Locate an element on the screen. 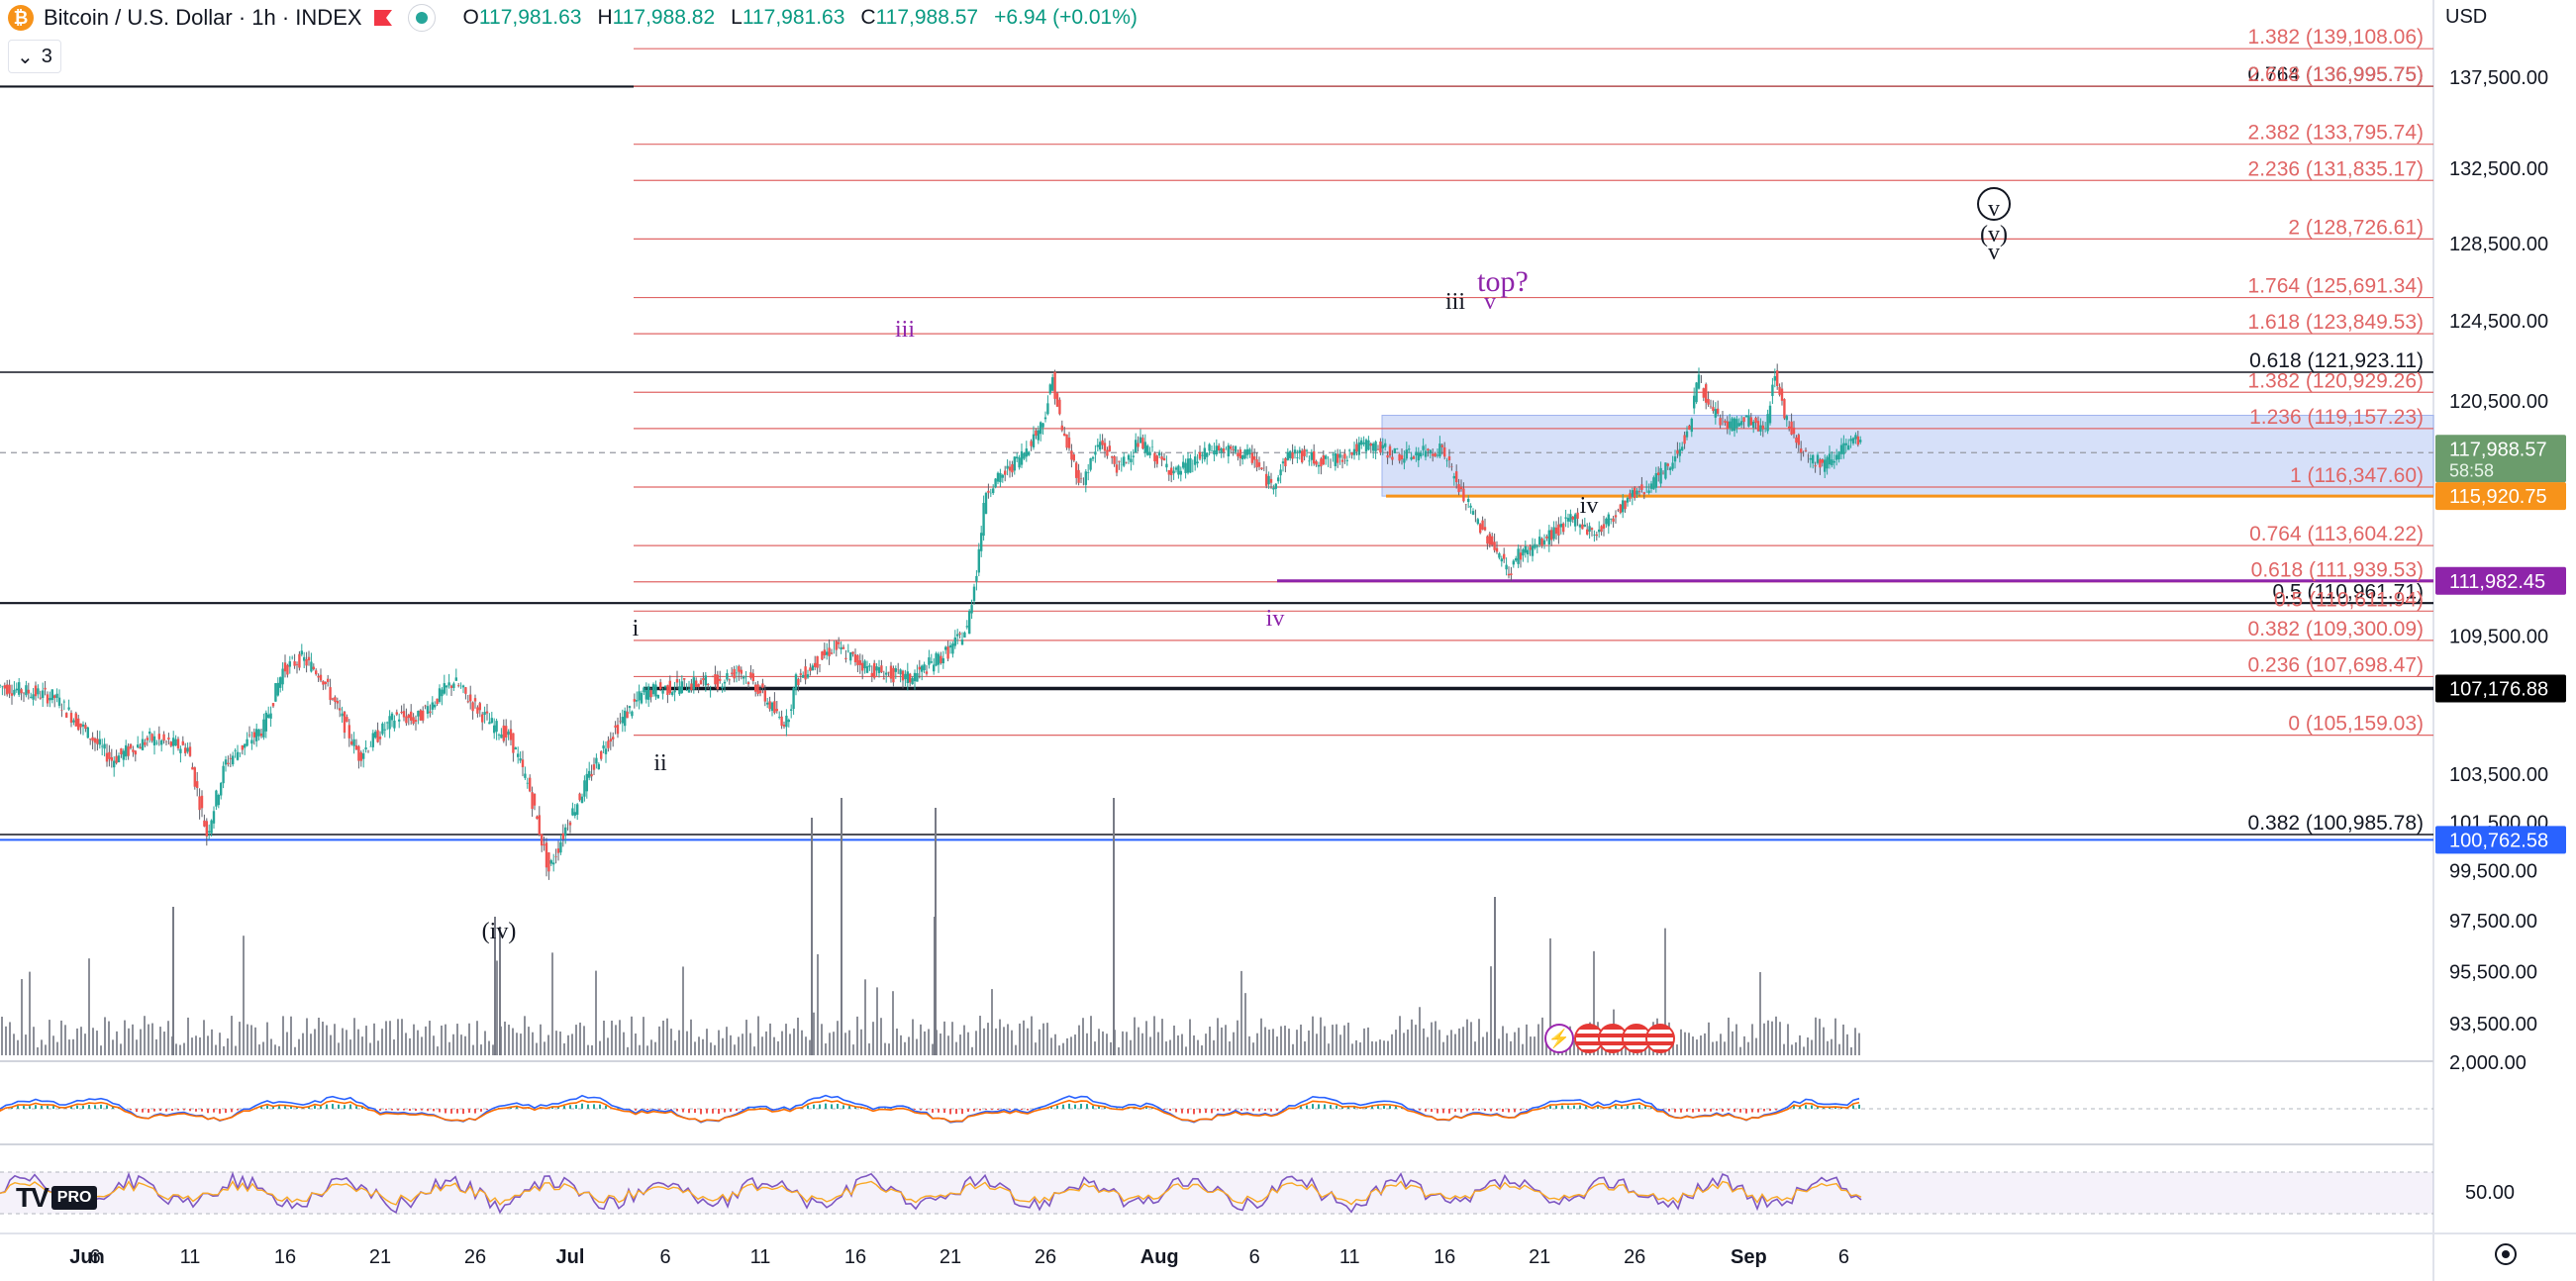 The image size is (2576, 1281). osc1-signal-line is located at coordinates (930, 1111).